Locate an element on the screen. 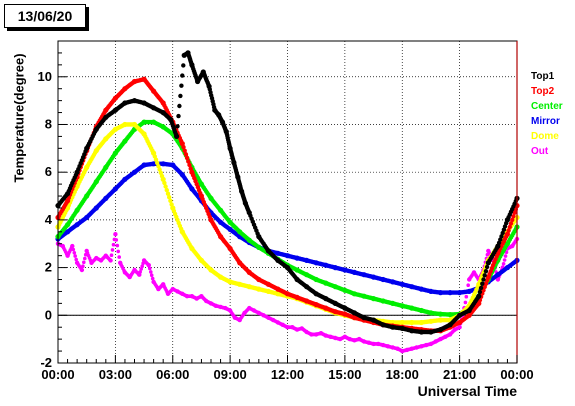 The width and height of the screenshot is (575, 406). legend-entry-center: Center is located at coordinates (547, 106).